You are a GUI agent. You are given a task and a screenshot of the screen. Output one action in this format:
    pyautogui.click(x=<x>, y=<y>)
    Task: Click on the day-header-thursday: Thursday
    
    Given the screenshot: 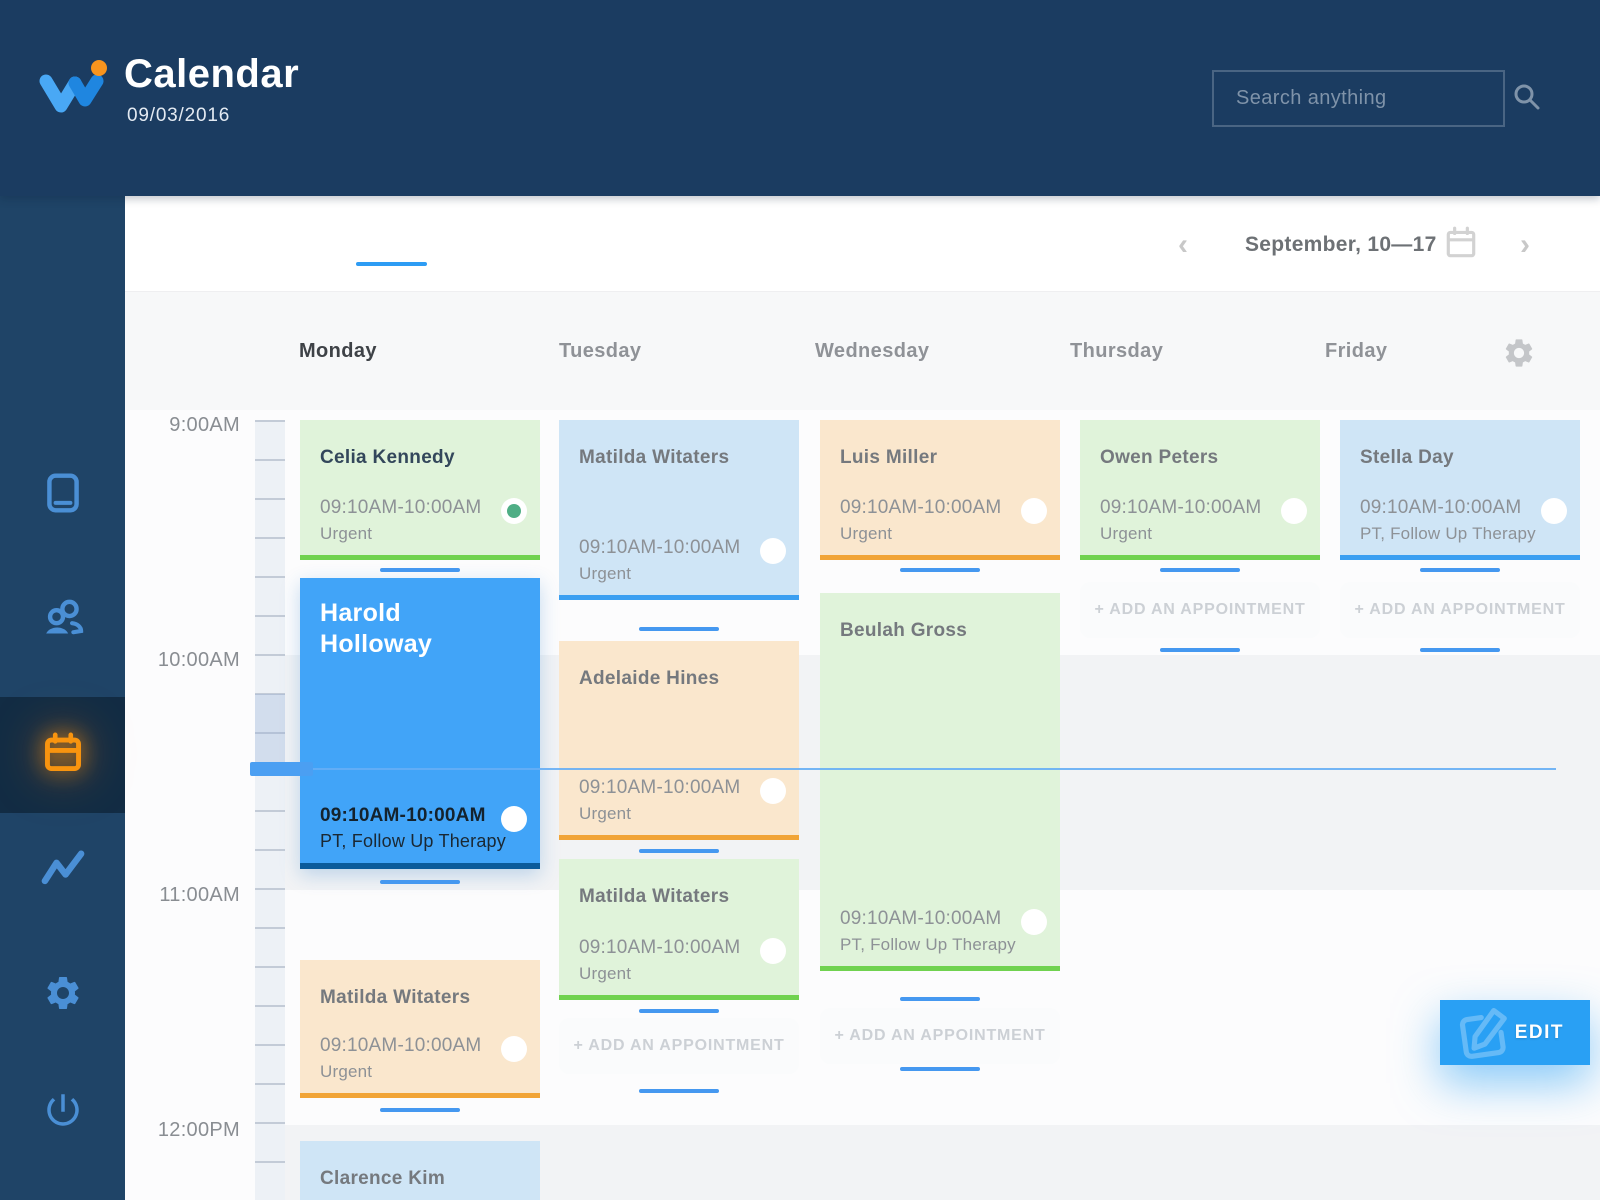 What is the action you would take?
    pyautogui.click(x=1117, y=351)
    